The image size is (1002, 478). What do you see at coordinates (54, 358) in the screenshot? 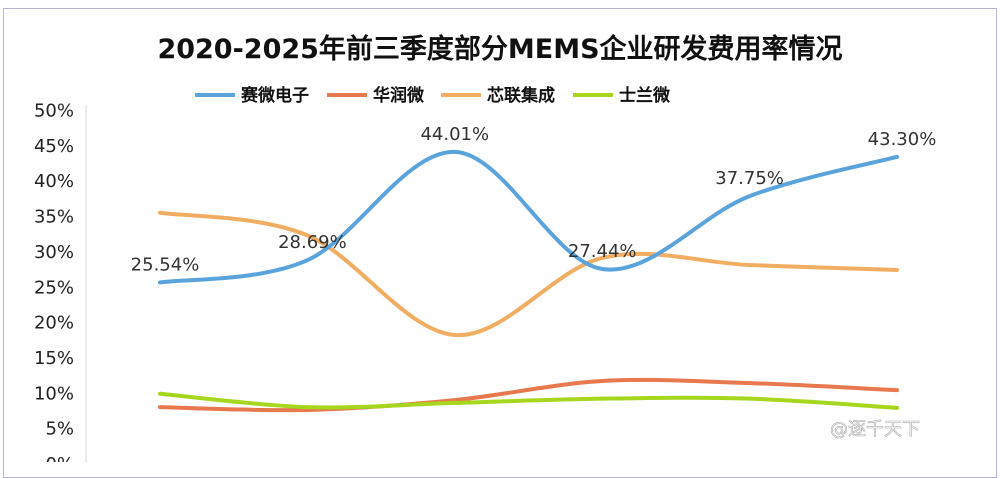
I see `y-tick-label: 15%` at bounding box center [54, 358].